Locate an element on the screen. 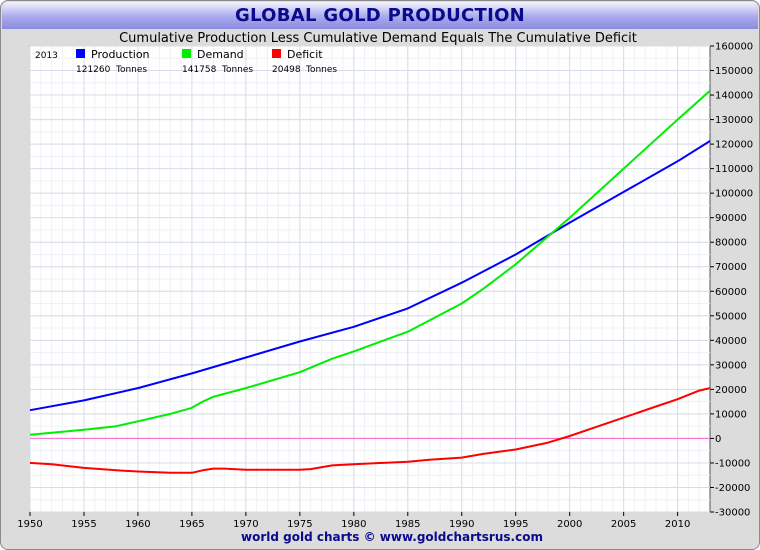 The width and height of the screenshot is (760, 550). y-tick-label: 70000 is located at coordinates (731, 267).